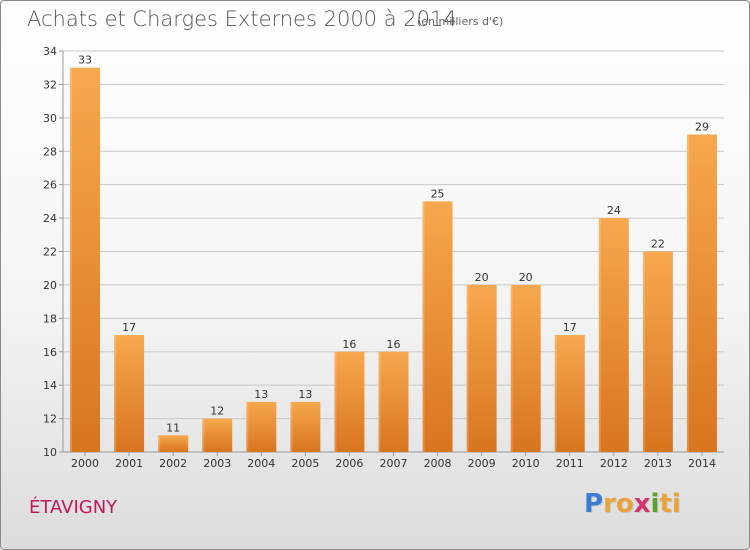  What do you see at coordinates (609, 504) in the screenshot?
I see `logo-letter: r` at bounding box center [609, 504].